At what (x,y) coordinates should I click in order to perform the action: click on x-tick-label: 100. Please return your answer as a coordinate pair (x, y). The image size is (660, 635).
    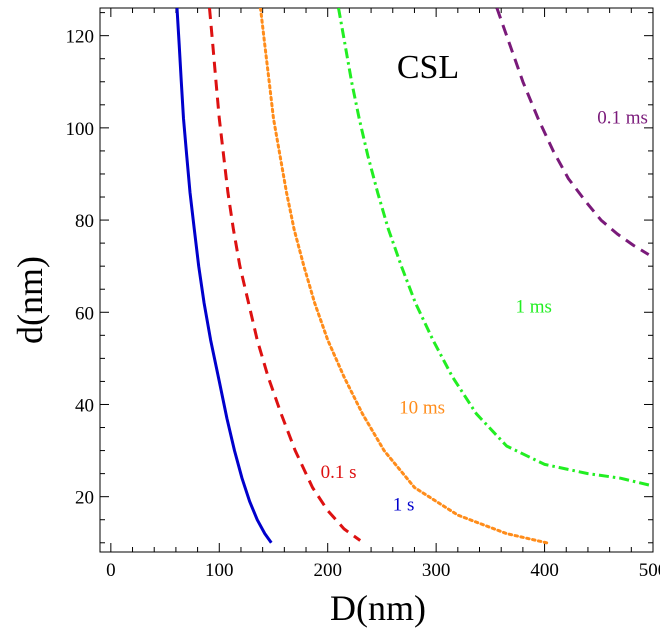
    Looking at the image, I should click on (219, 570).